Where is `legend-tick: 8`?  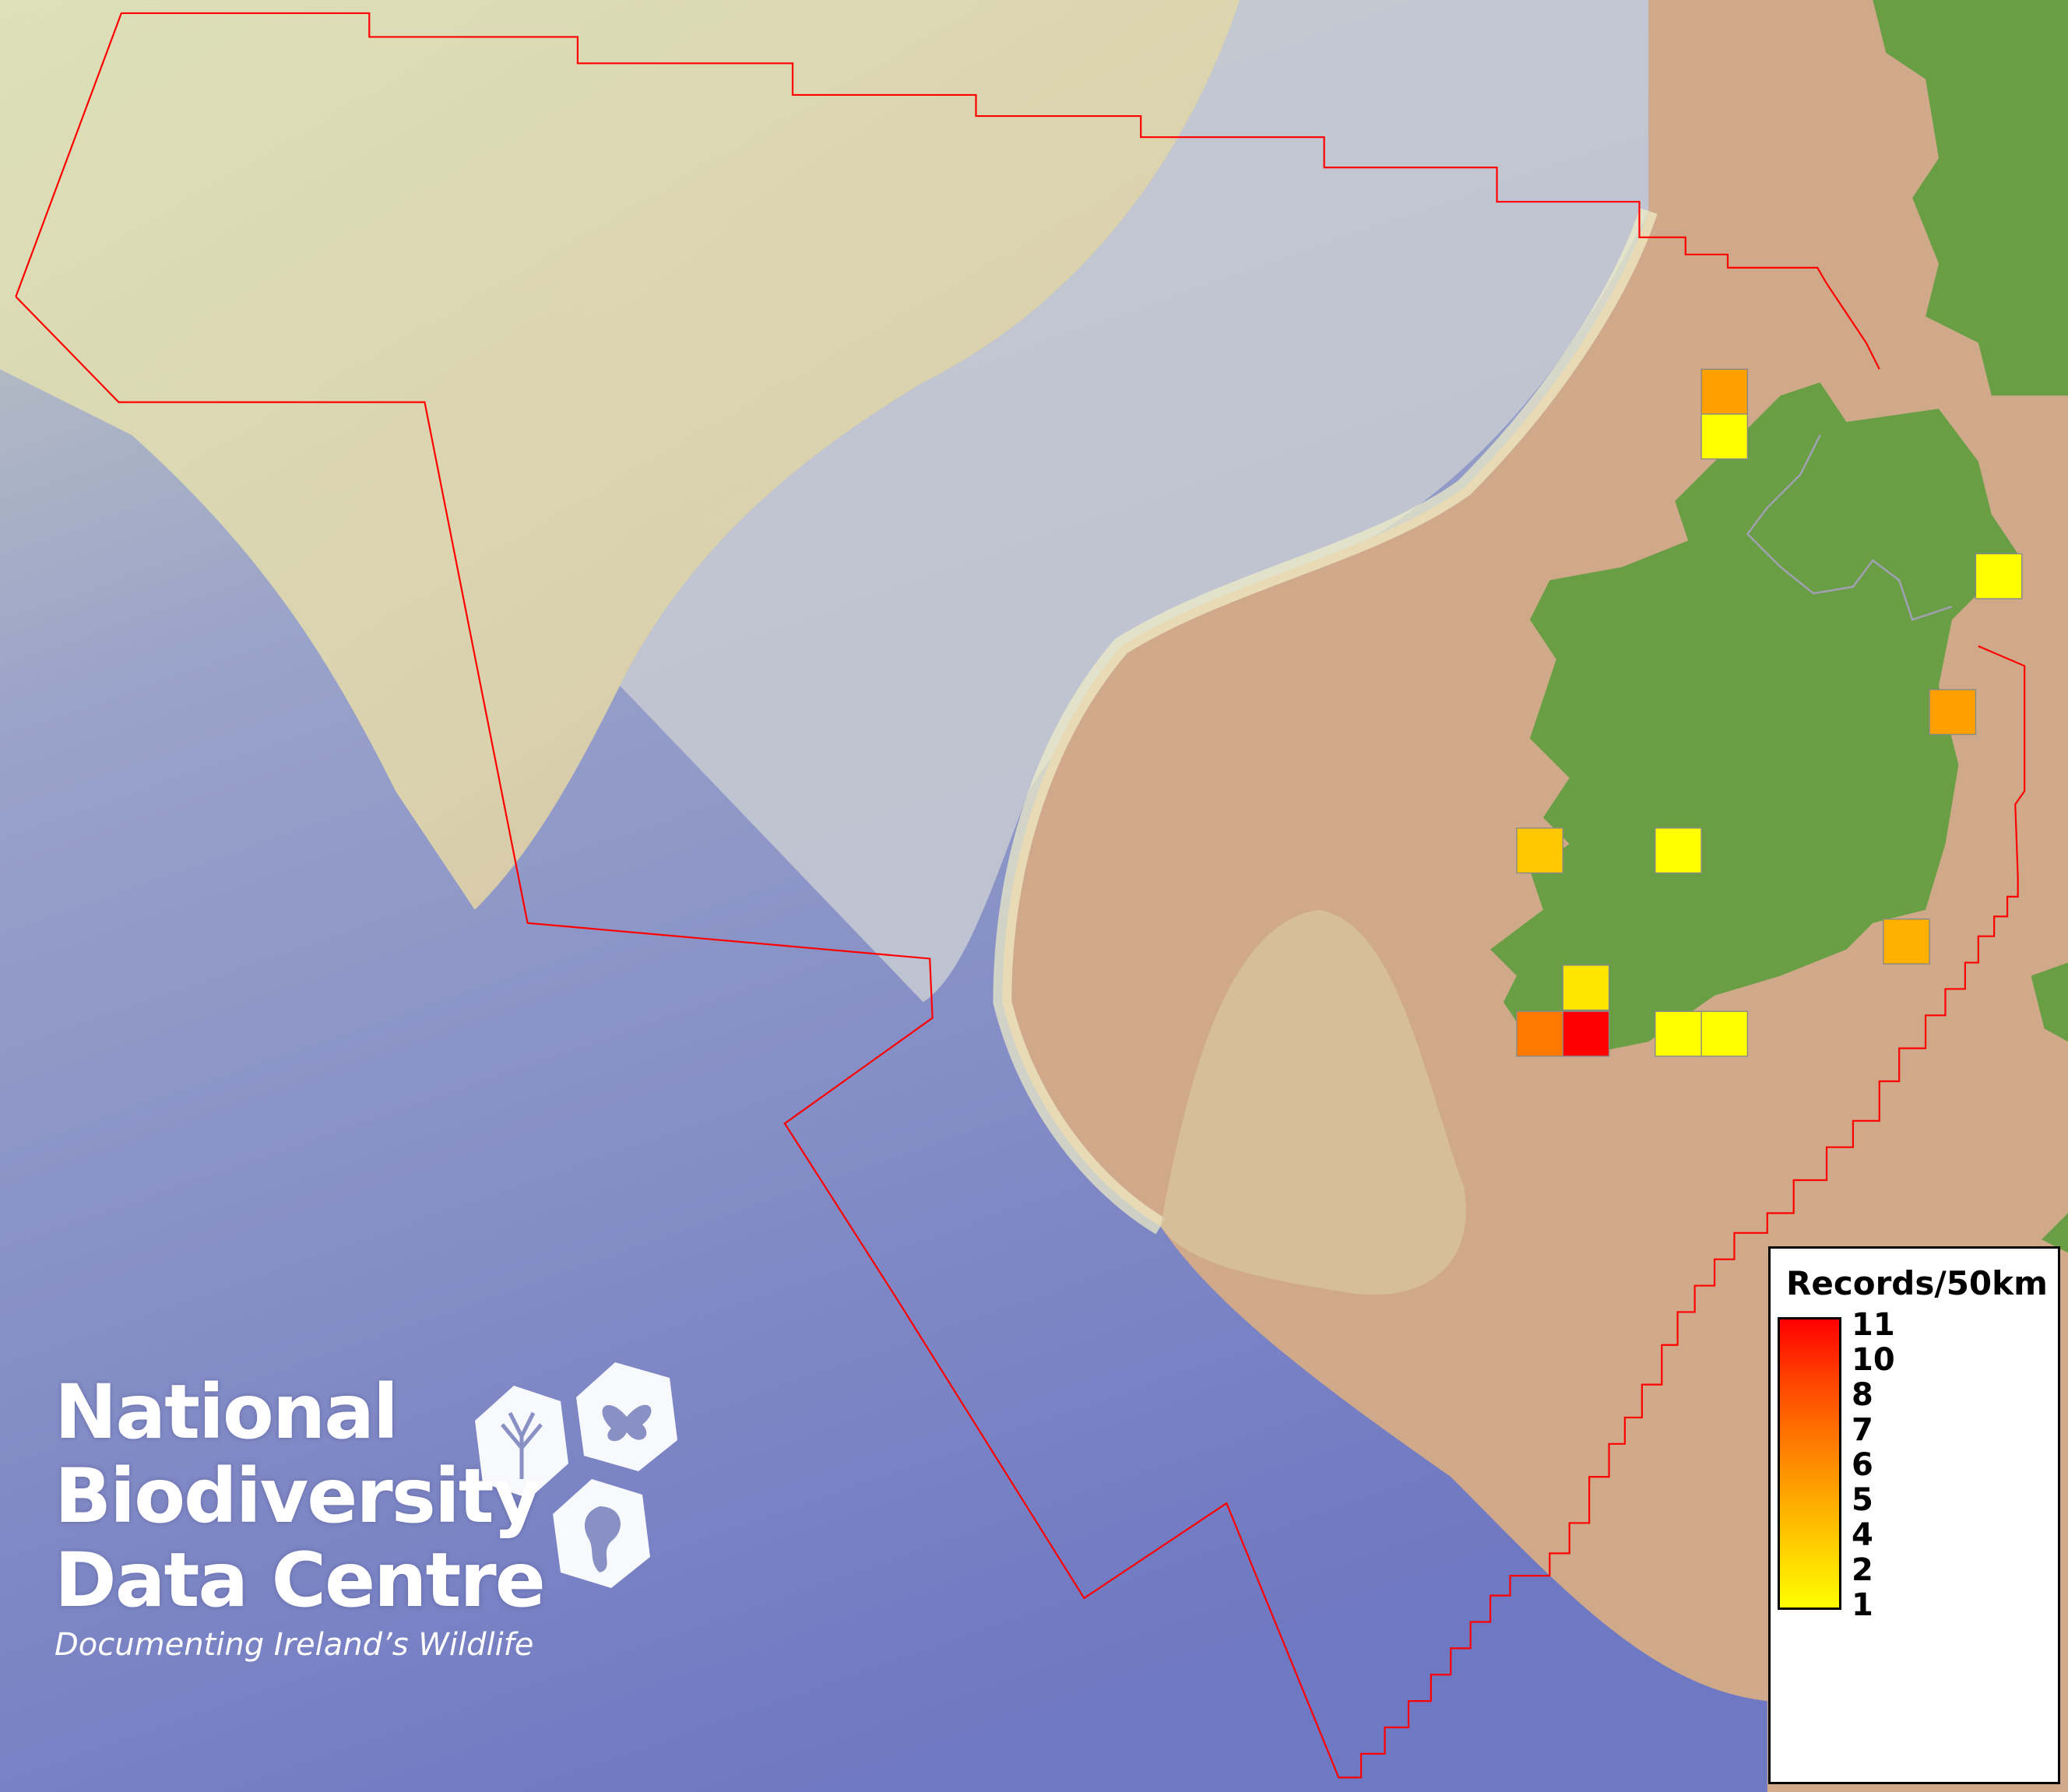 legend-tick: 8 is located at coordinates (1863, 1395).